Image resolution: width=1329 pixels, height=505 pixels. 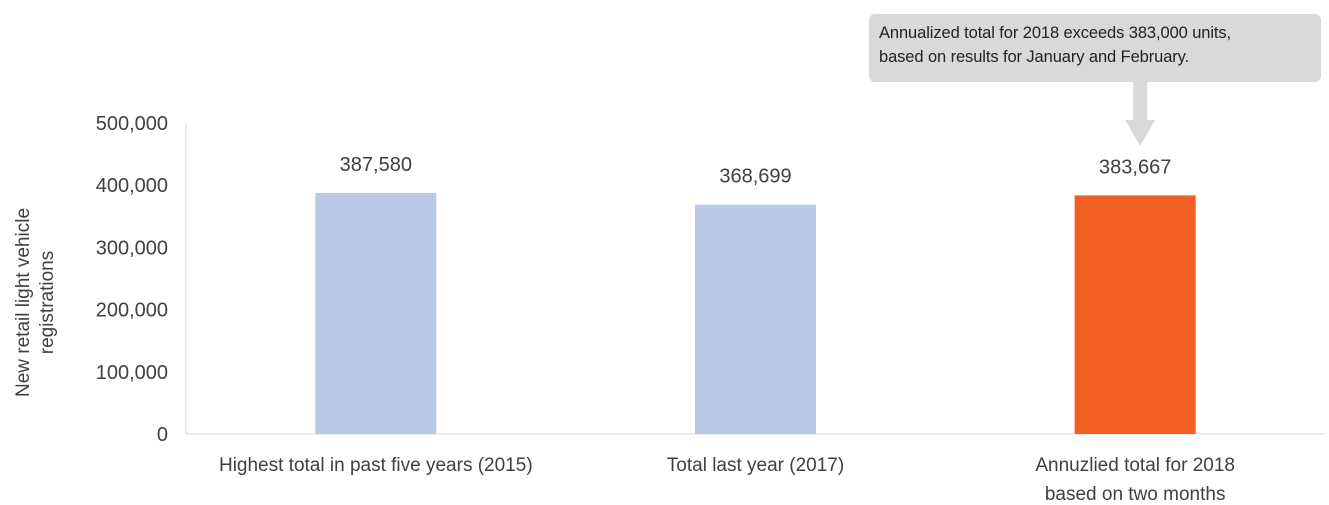 I want to click on callout-arrow-icon, so click(x=1140, y=114).